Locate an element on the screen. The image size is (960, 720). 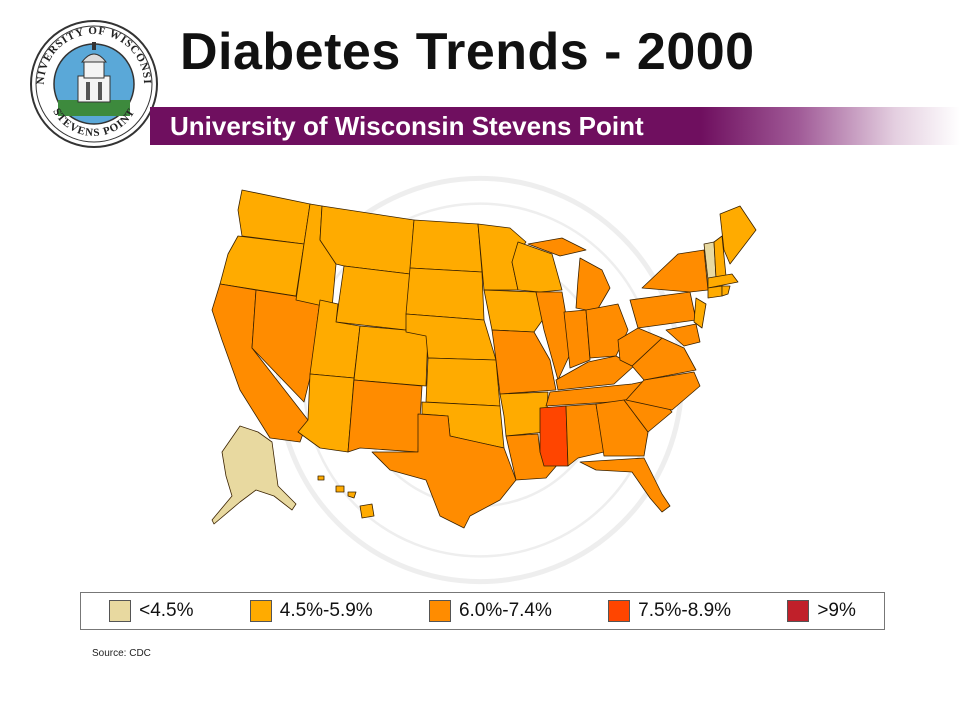
state-michigan-up is located at coordinates (557, 247).